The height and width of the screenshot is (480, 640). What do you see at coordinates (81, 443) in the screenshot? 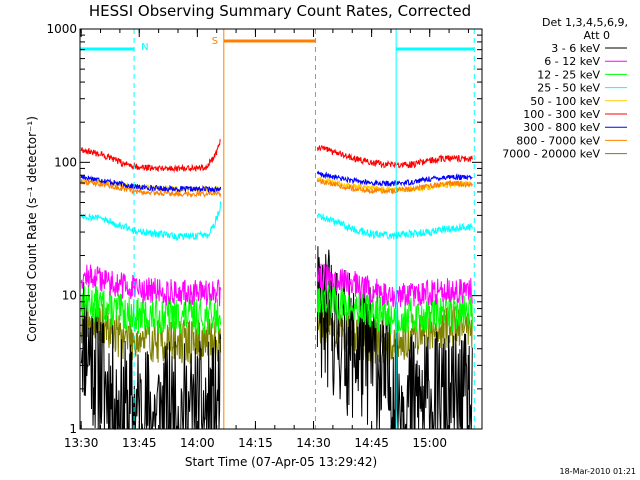
I see `x-tick-label: 13:30` at bounding box center [81, 443].